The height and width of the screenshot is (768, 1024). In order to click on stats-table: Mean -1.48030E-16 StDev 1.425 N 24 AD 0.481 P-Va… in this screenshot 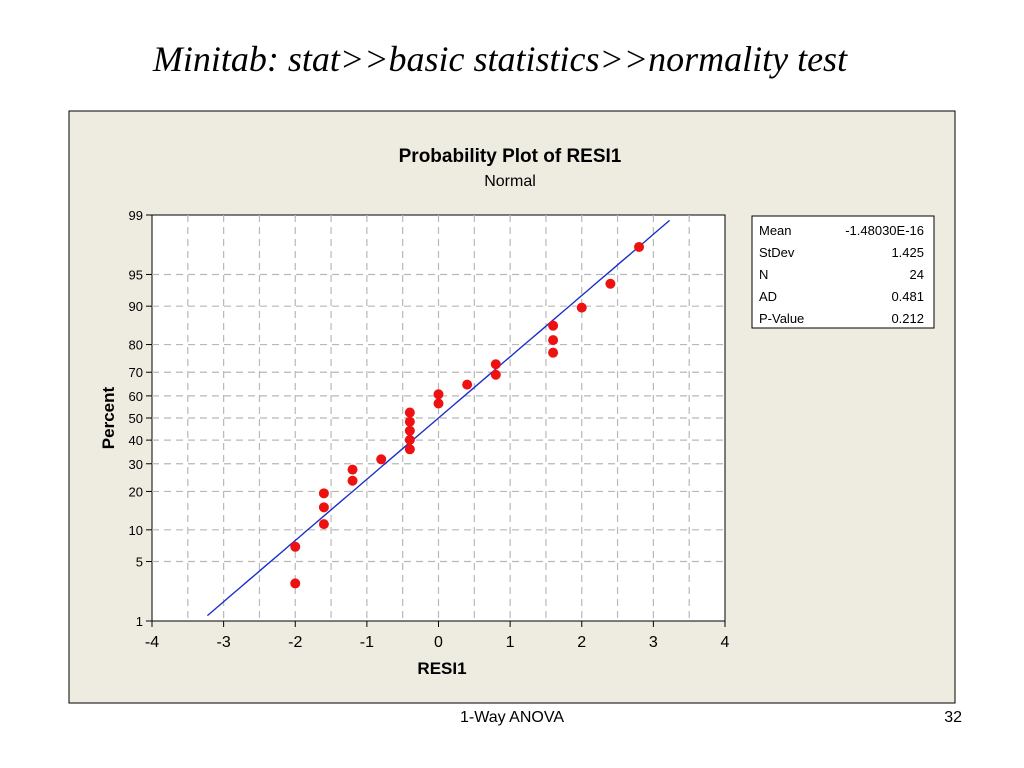, I will do `click(841, 274)`.